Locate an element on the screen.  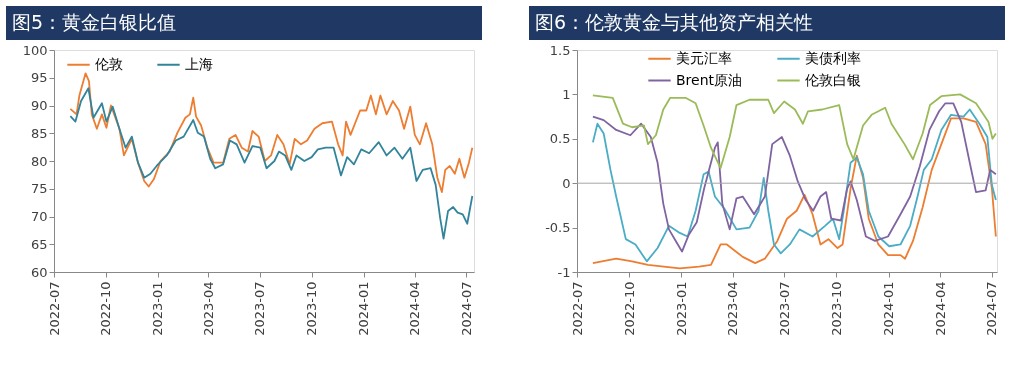
legend-label: 上海 is located at coordinates (199, 63).